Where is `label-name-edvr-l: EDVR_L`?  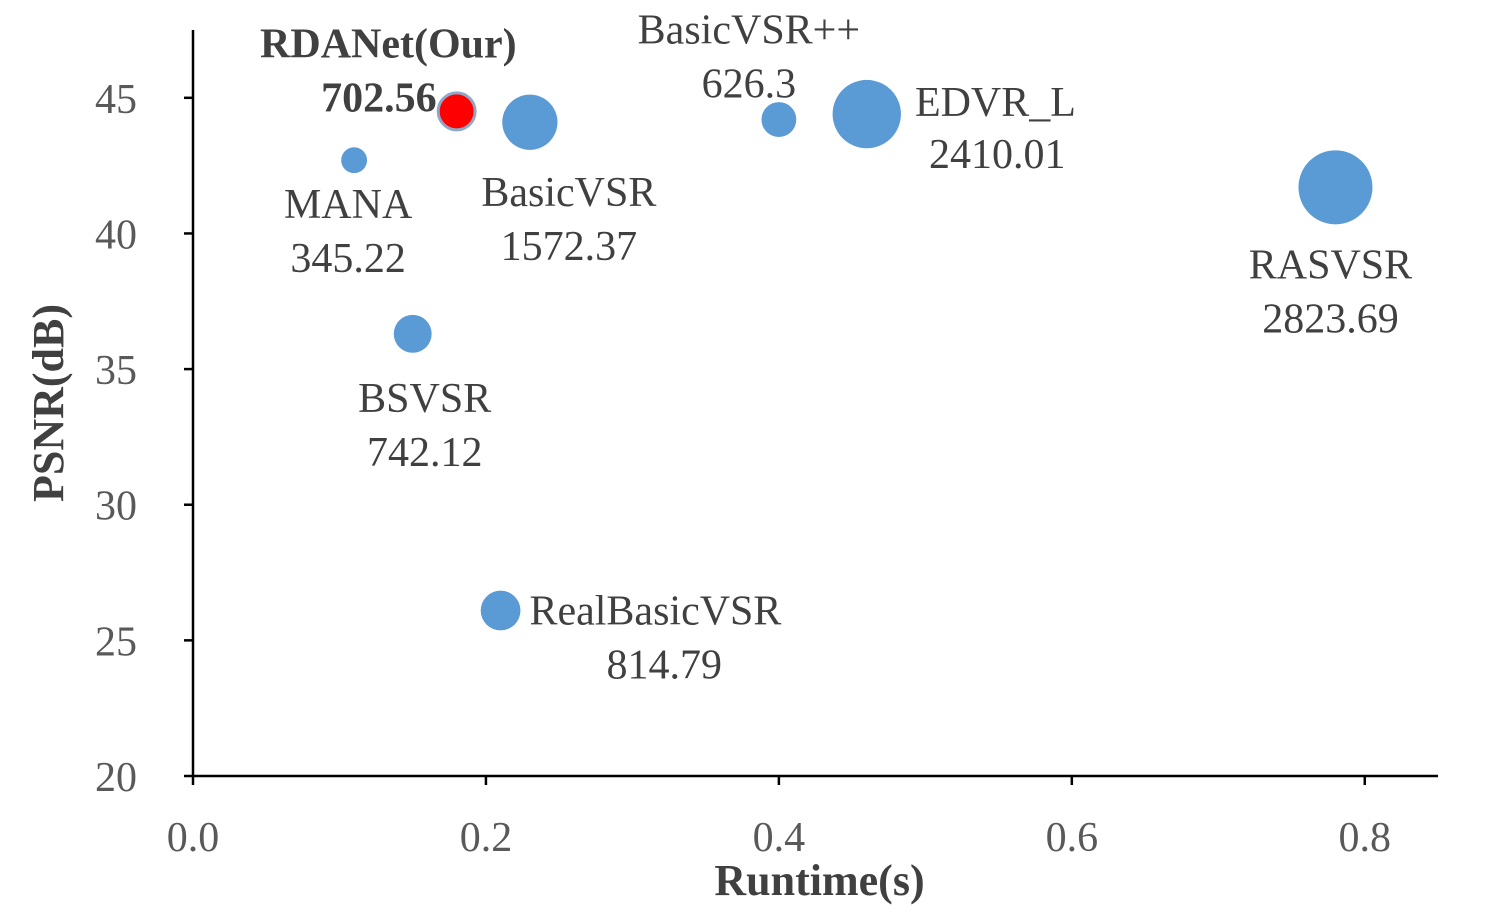
label-name-edvr-l: EDVR_L is located at coordinates (995, 103).